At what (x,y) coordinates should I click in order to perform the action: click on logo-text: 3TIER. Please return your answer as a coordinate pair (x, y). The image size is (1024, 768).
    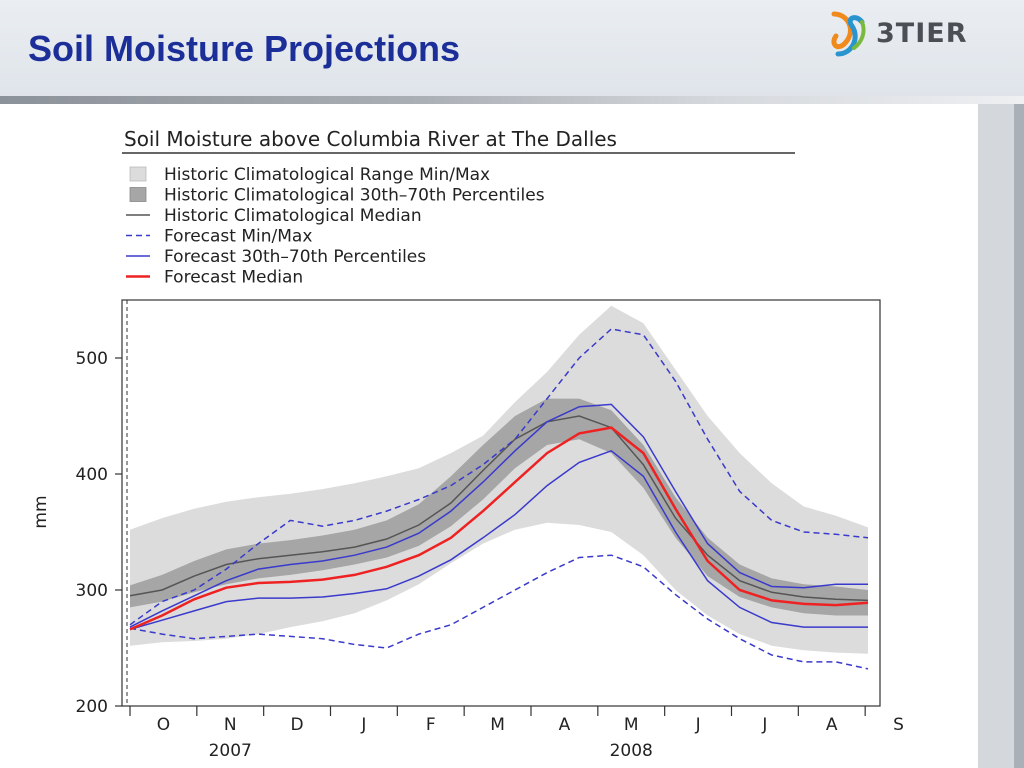
    Looking at the image, I should click on (922, 33).